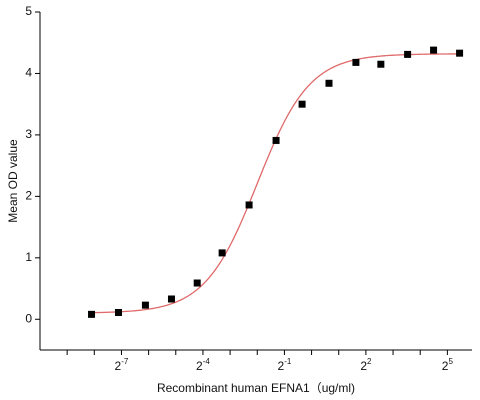  What do you see at coordinates (122, 365) in the screenshot?
I see `x-tick-label: 2-7` at bounding box center [122, 365].